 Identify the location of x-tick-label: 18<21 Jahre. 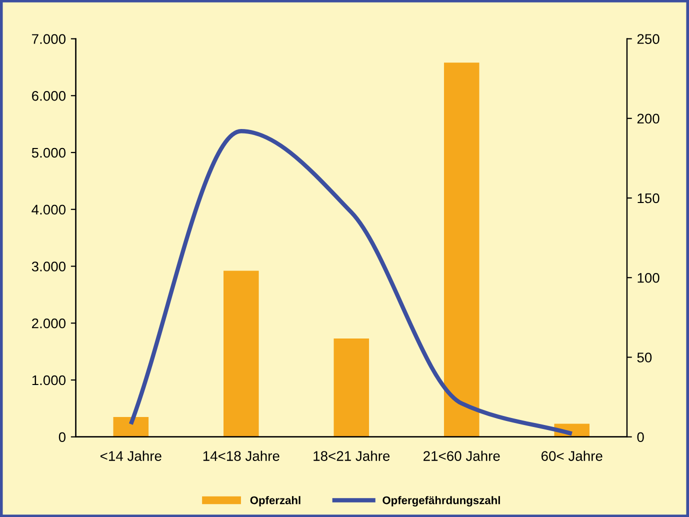
(352, 455).